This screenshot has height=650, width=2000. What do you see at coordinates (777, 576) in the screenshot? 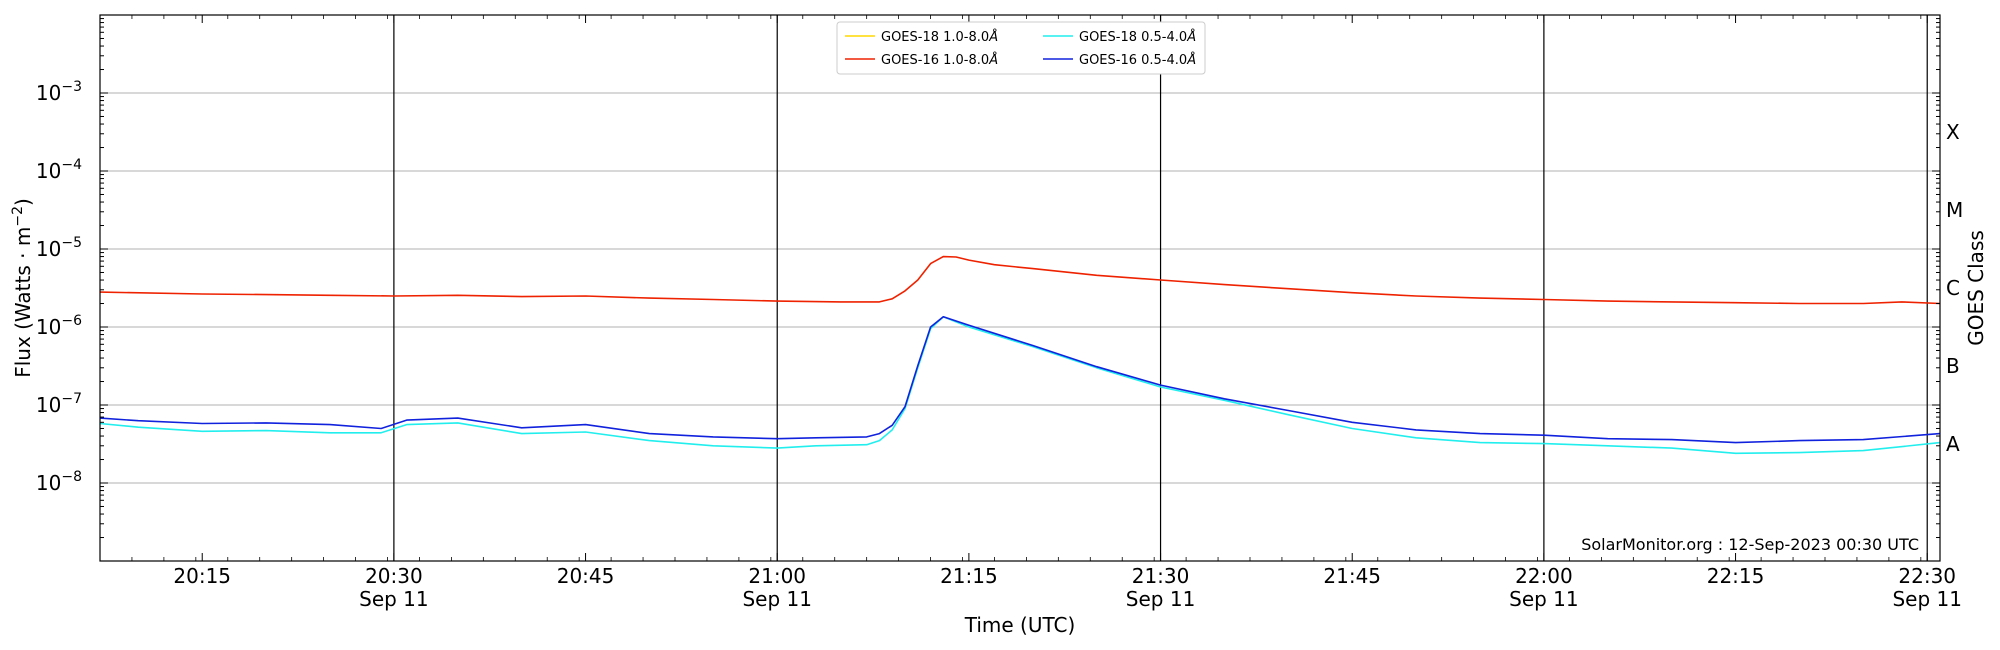
I see `x-tick-label: 21:00` at bounding box center [777, 576].